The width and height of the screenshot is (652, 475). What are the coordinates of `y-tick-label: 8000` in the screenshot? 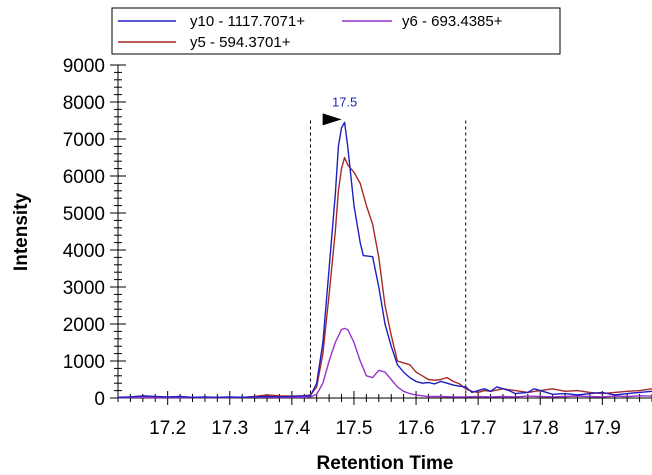 It's located at (84, 103).